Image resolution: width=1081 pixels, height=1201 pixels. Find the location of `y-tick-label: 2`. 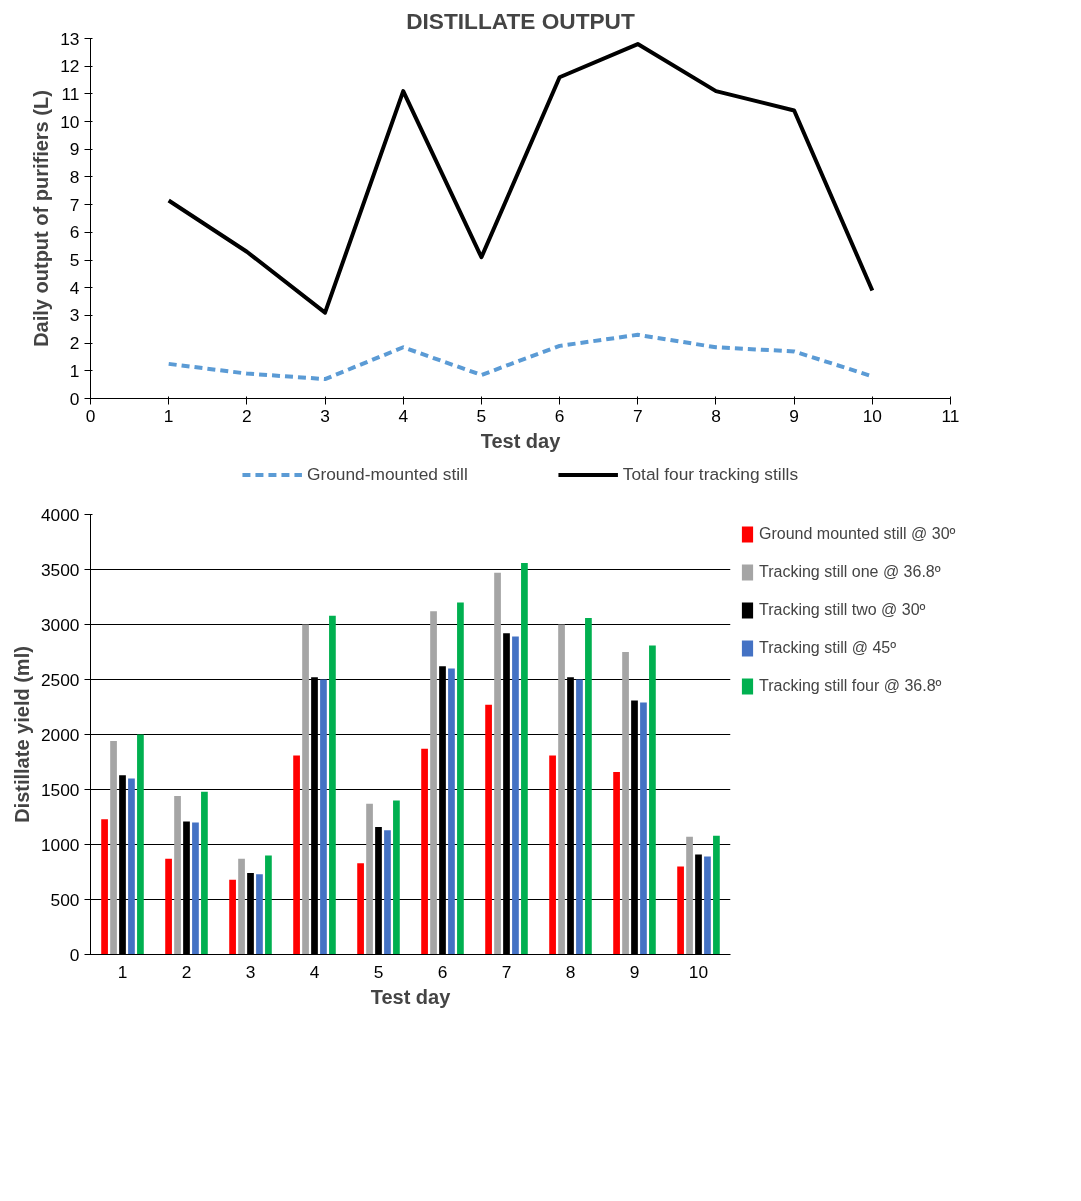

y-tick-label: 2 is located at coordinates (74, 343).